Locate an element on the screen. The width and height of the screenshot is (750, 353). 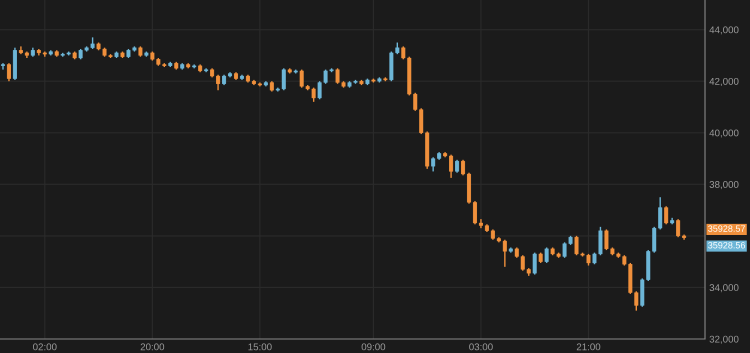
x-tick-label: 03:00 is located at coordinates (481, 346).